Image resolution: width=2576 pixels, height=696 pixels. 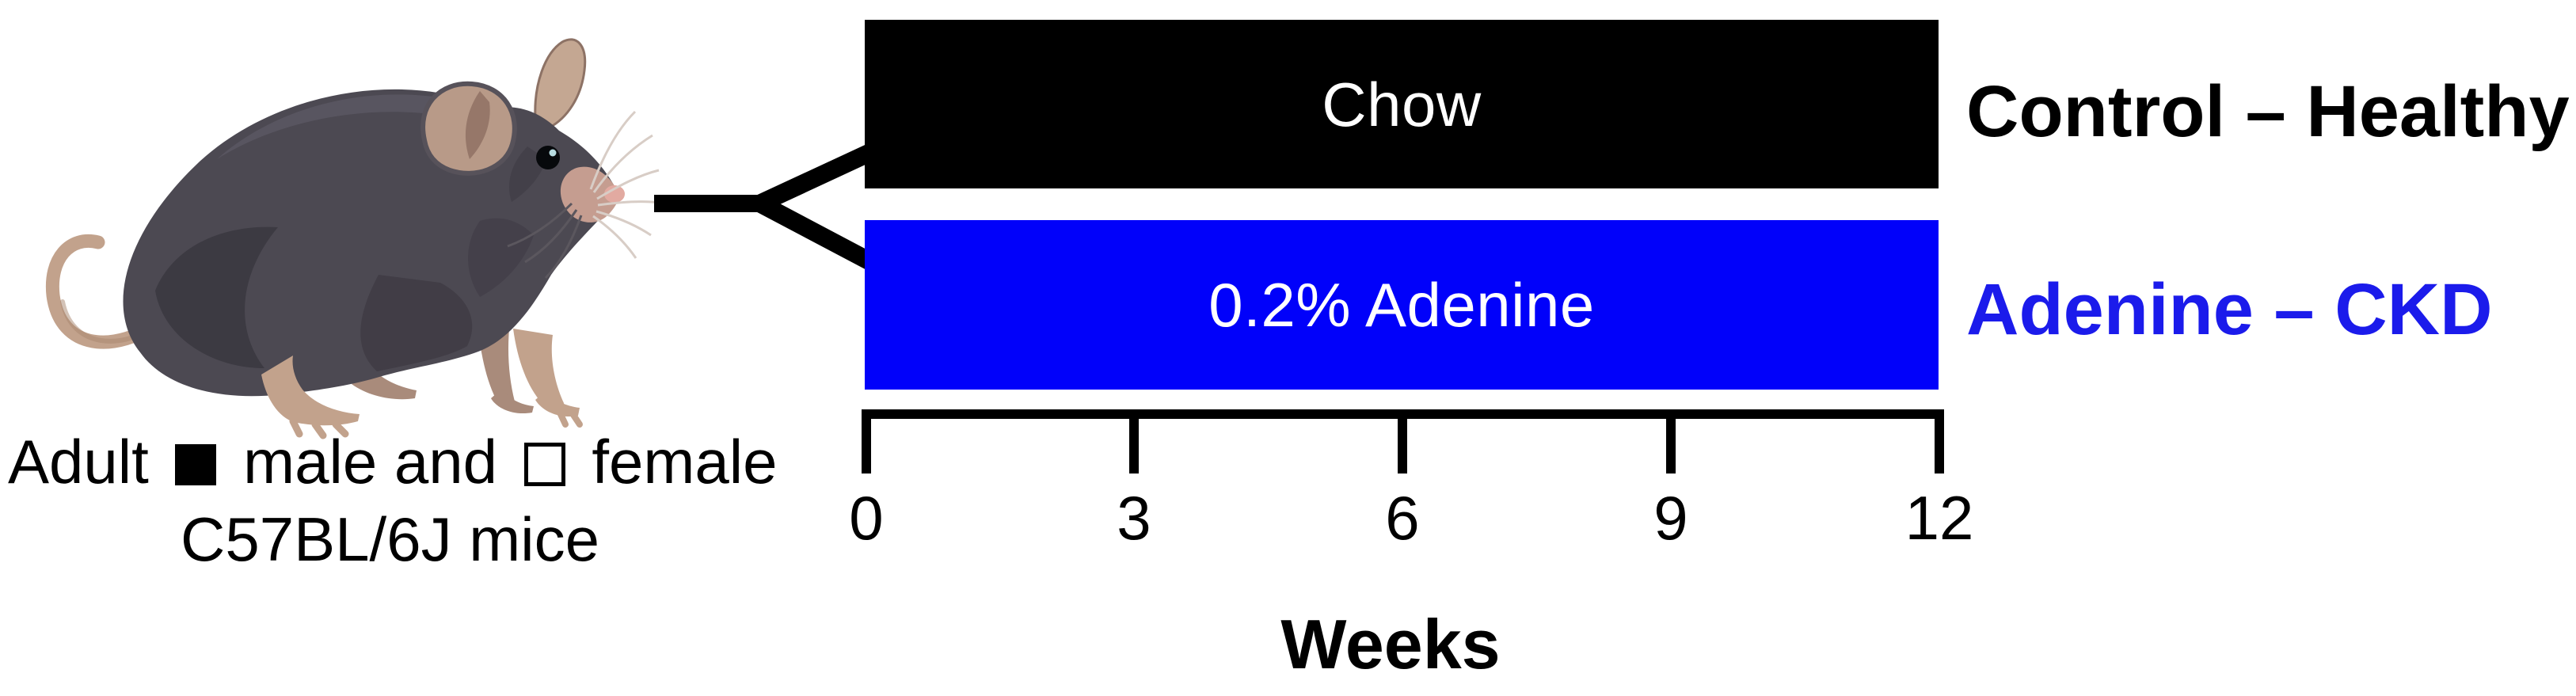 What do you see at coordinates (2229, 310) in the screenshot?
I see `ckd-group-label: Adenine – CKD` at bounding box center [2229, 310].